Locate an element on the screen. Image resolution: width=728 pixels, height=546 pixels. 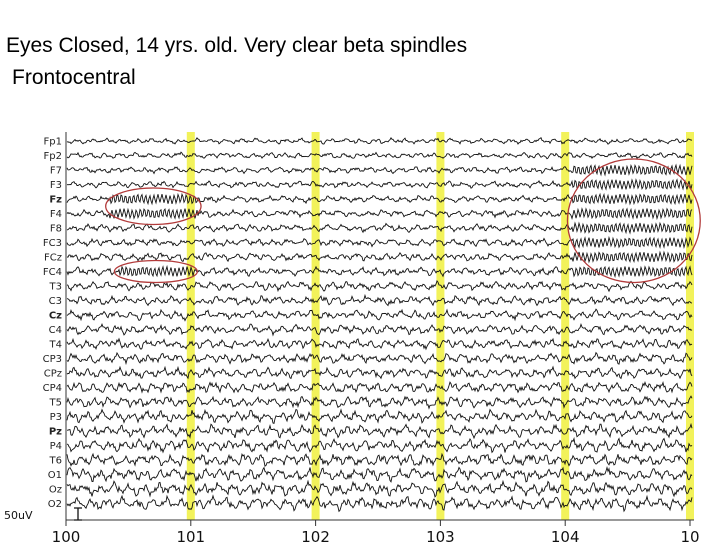
channel-label-fp2: Fp2 is located at coordinates (53, 156).